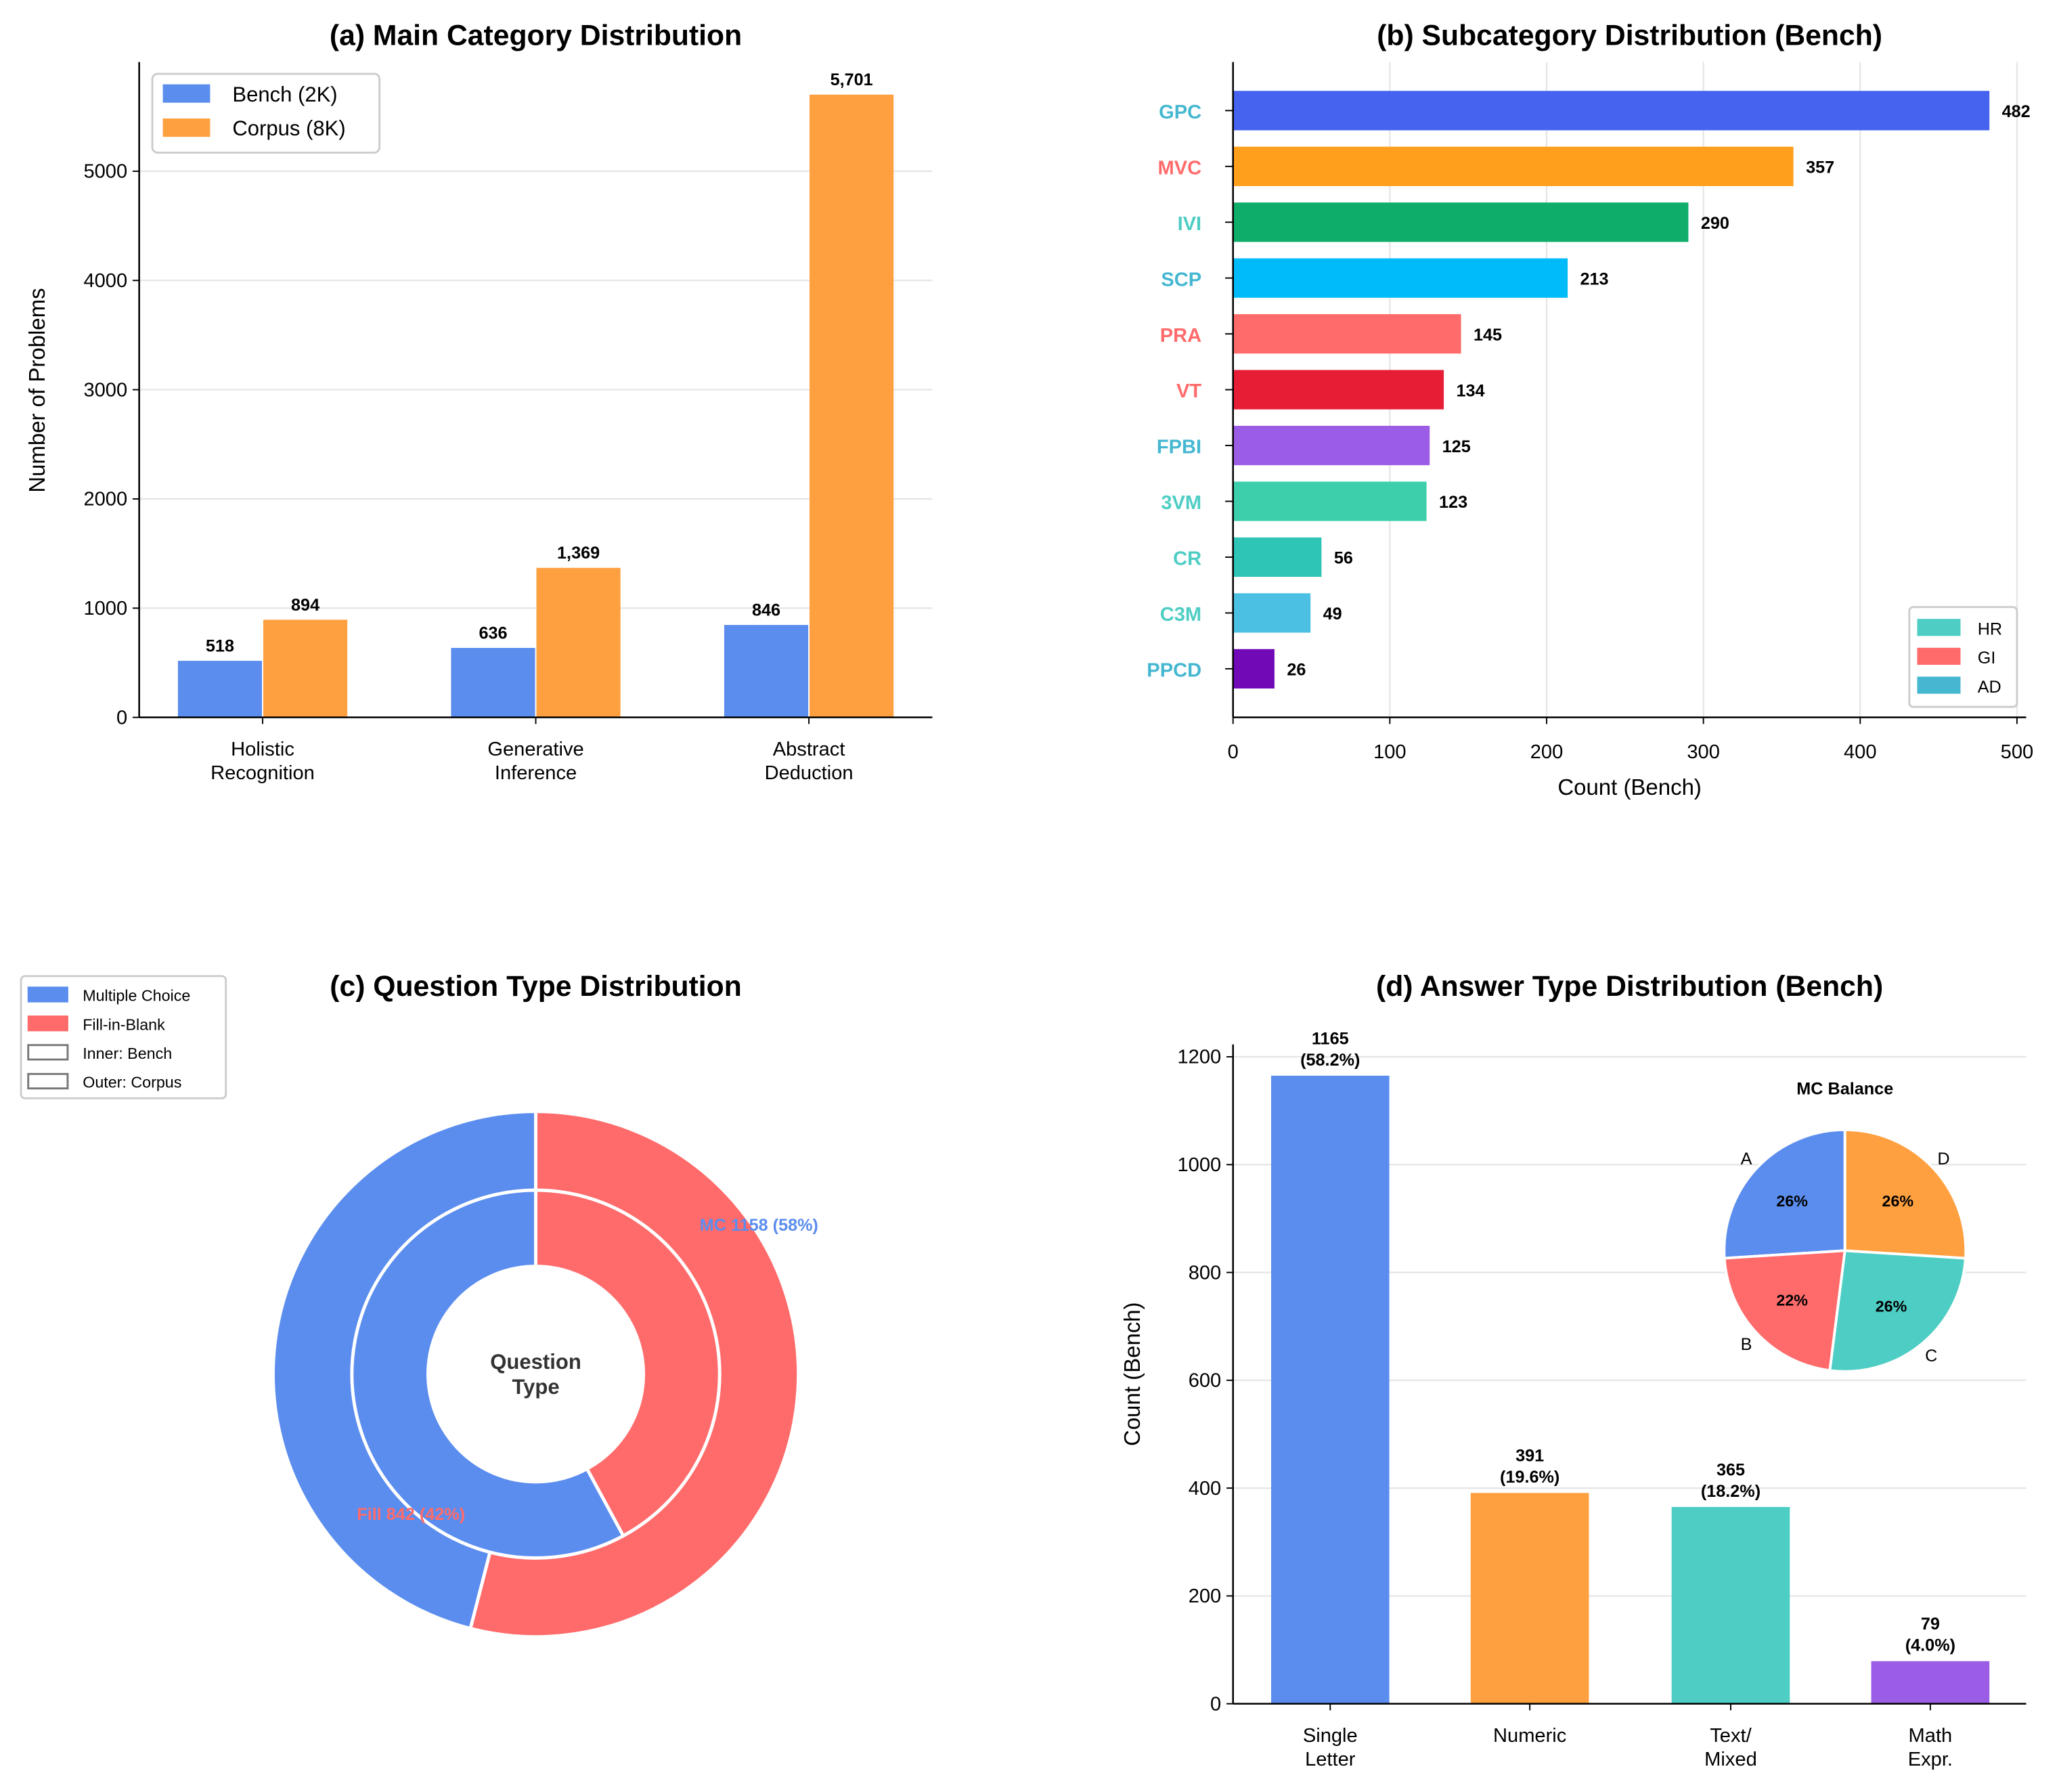 This screenshot has width=2059, height=1792. What do you see at coordinates (1488, 335) in the screenshot?
I see `bar-value-label: 145` at bounding box center [1488, 335].